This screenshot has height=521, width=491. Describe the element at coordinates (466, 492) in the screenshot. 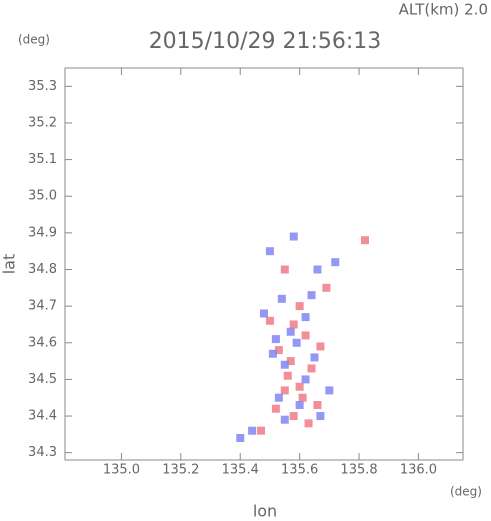

I see `x-unit: (deg)` at that location.